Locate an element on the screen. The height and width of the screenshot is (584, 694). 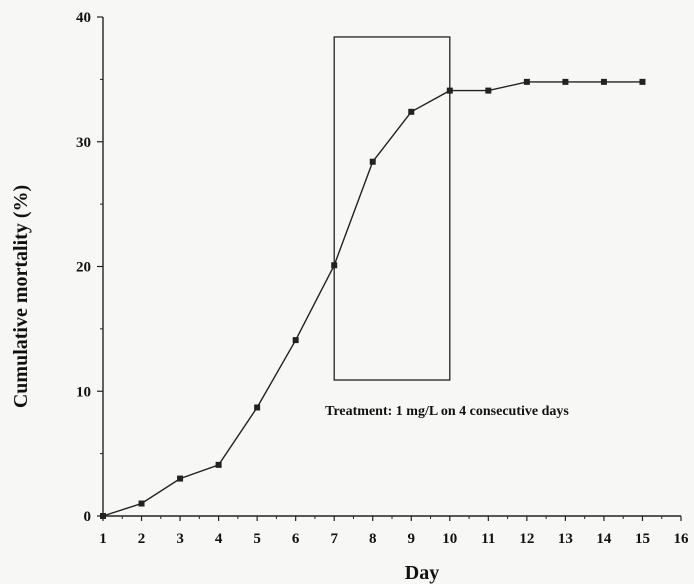
y-axis: 0 10 20 30 40 is located at coordinates (89, 267).